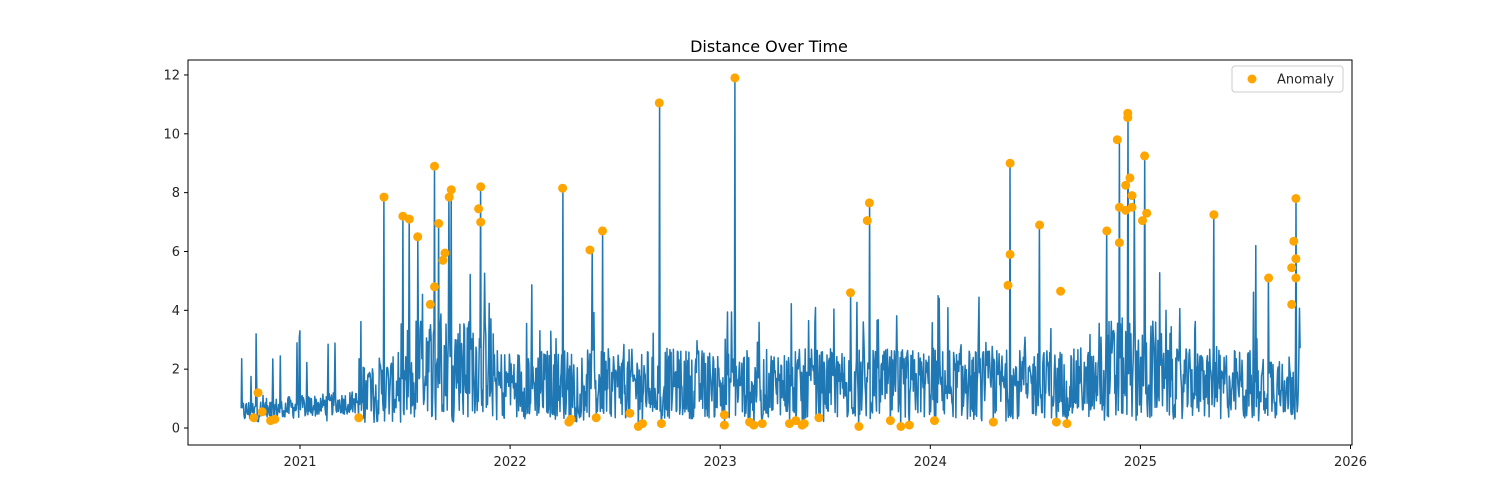 Image resolution: width=1500 pixels, height=500 pixels. Describe the element at coordinates (176, 311) in the screenshot. I see `y-tick-label: 4` at that location.